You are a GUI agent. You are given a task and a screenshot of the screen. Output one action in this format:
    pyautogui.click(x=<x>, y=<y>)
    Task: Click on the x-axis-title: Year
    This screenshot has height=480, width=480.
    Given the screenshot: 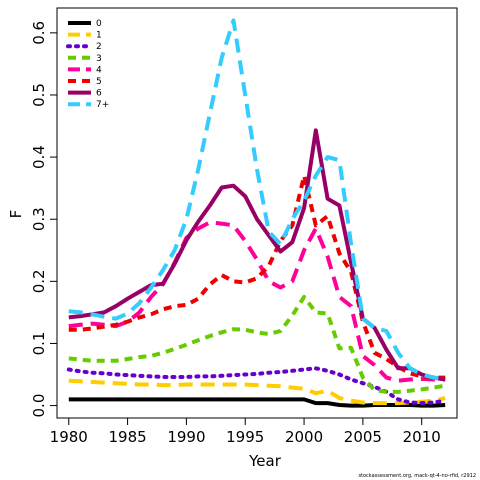 What is the action you would take?
    pyautogui.click(x=265, y=461)
    